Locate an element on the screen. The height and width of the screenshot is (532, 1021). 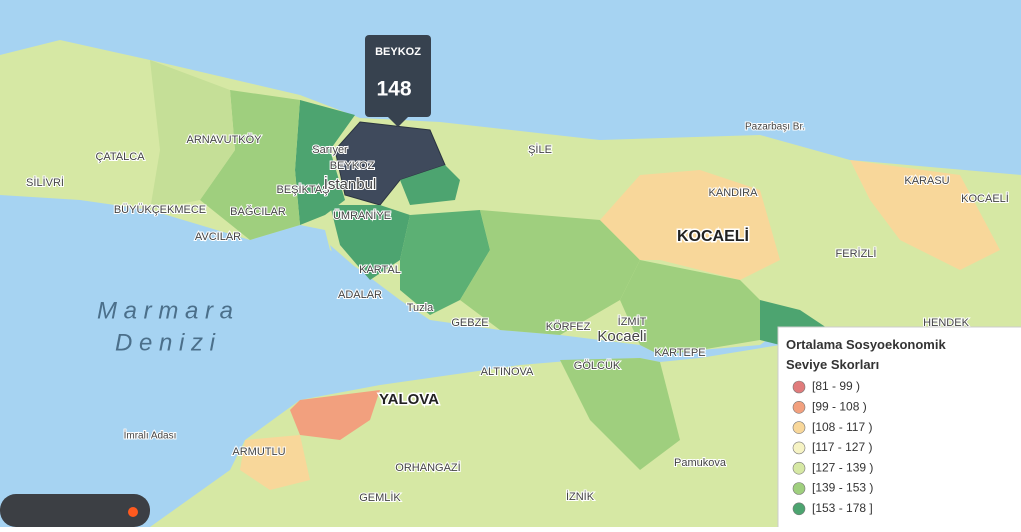
place-label: BÜYÜKÇEKMECE is located at coordinates (160, 210).